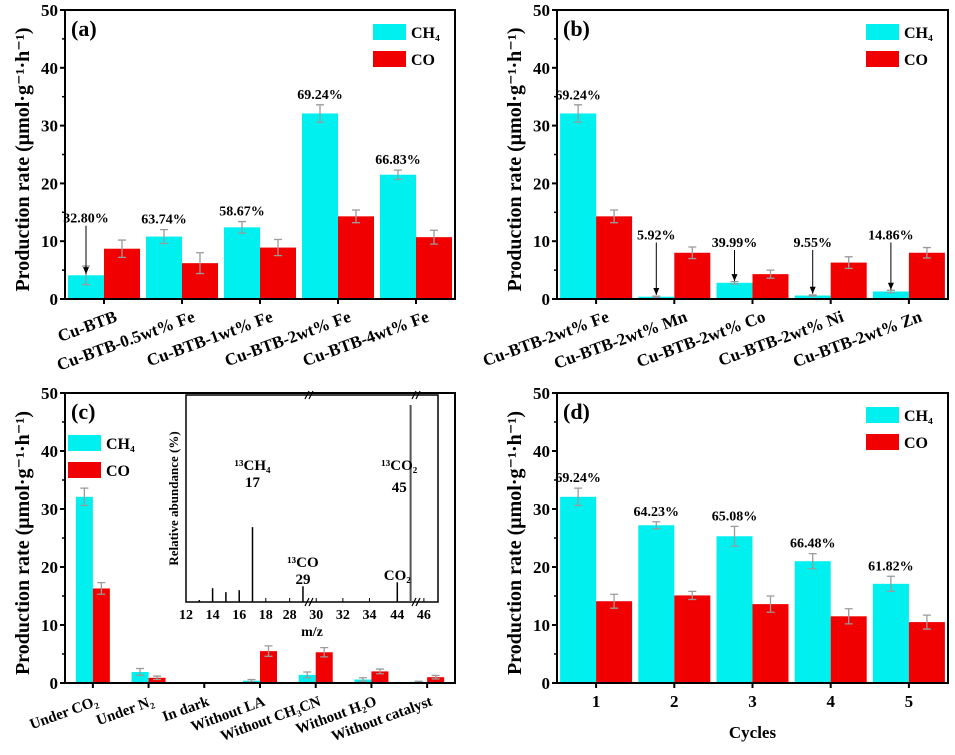  What do you see at coordinates (753, 732) in the screenshot?
I see `x-axis-title: Cycles` at bounding box center [753, 732].